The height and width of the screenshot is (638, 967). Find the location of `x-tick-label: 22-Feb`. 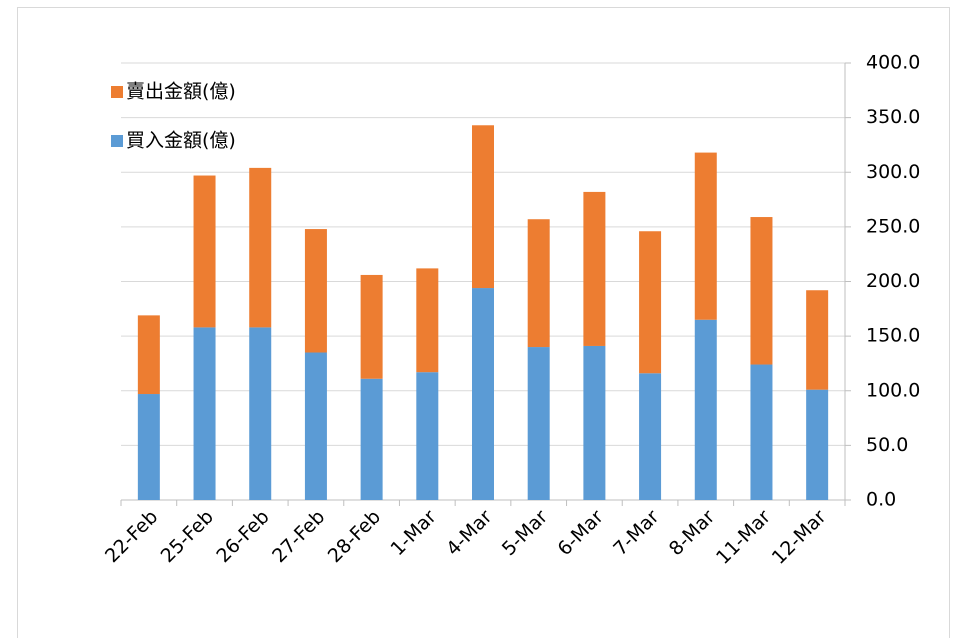

x-tick-label: 22-Feb is located at coordinates (131, 536).